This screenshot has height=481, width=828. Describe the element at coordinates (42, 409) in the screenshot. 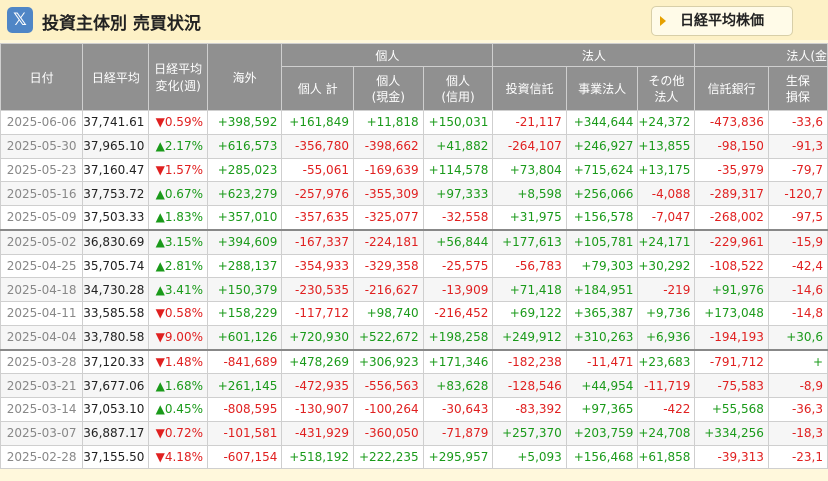

I see `cell-date: 2025-03-14` at that location.